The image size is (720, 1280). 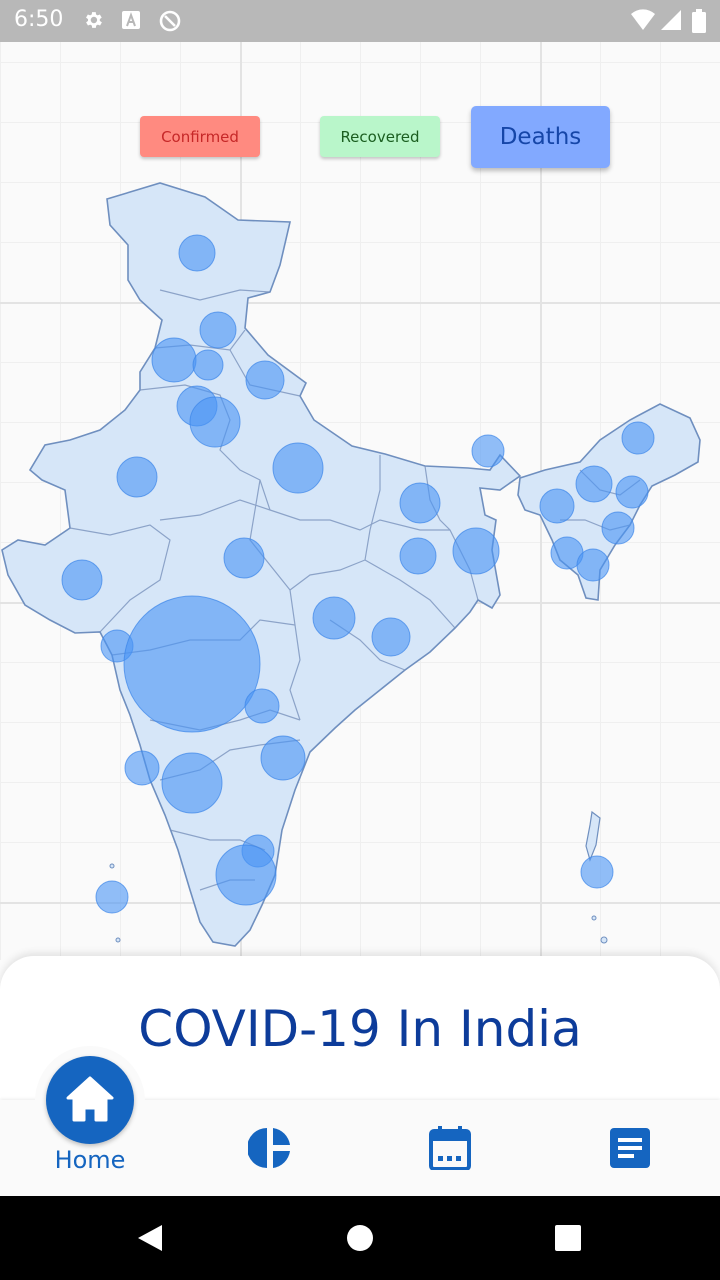 What do you see at coordinates (82, 580) in the screenshot?
I see `bubble-gujarat` at bounding box center [82, 580].